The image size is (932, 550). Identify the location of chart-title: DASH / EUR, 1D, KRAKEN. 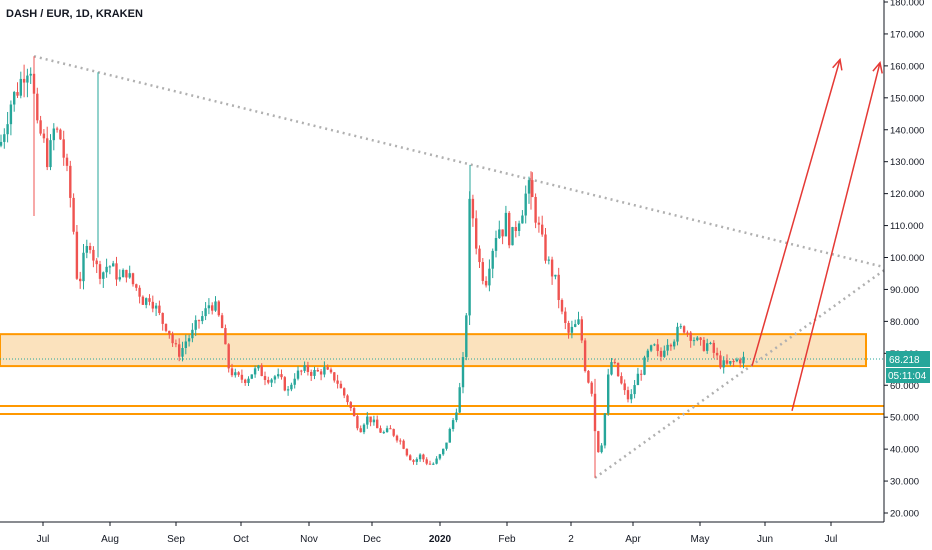
(74, 14).